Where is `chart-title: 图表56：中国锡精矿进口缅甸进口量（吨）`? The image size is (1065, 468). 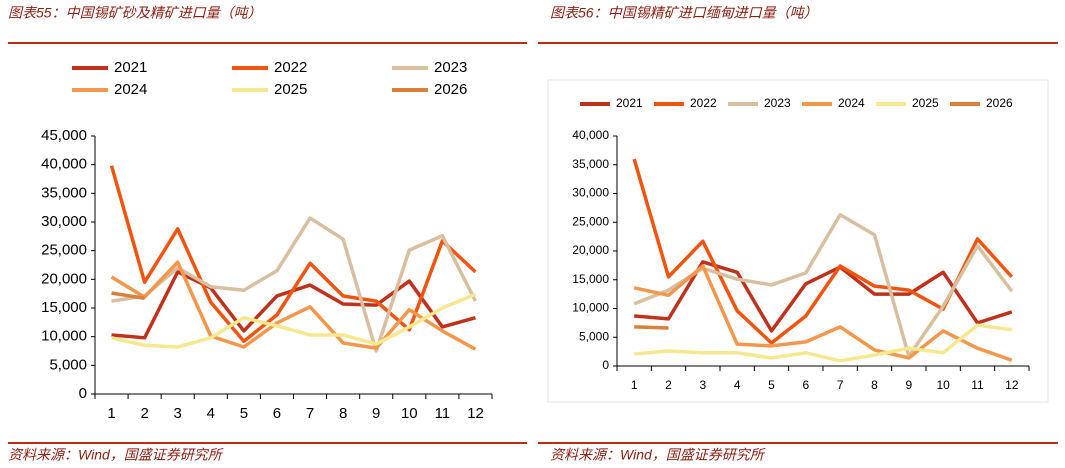 chart-title: 图表56：中国锡精矿进口缅甸进口量（吨） is located at coordinates (684, 13).